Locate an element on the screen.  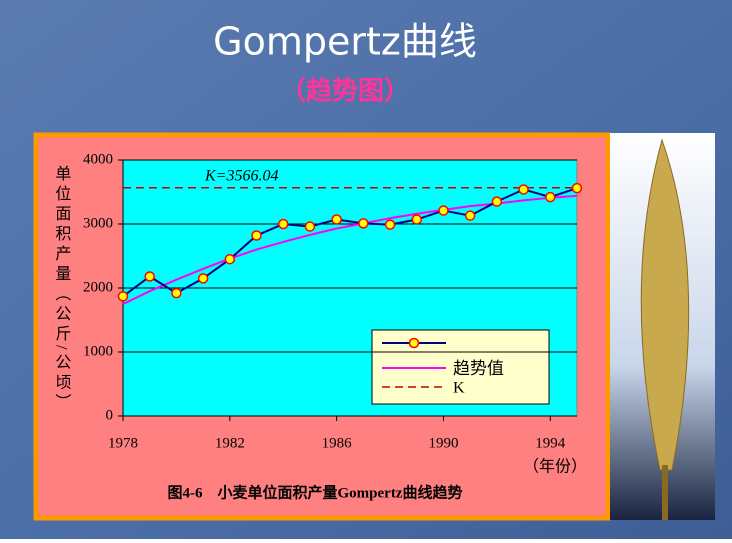
y-axis-label: 单位面积产量（公斤/公顷） is located at coordinates (61, 289).